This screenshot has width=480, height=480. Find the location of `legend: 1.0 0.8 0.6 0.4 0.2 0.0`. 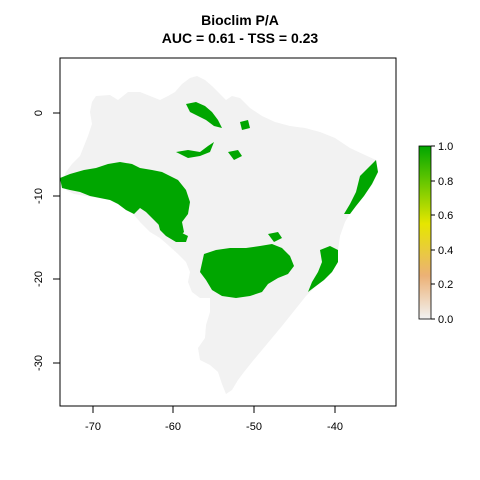

legend: 1.0 0.8 0.6 0.4 0.2 0.0 is located at coordinates (435, 233).